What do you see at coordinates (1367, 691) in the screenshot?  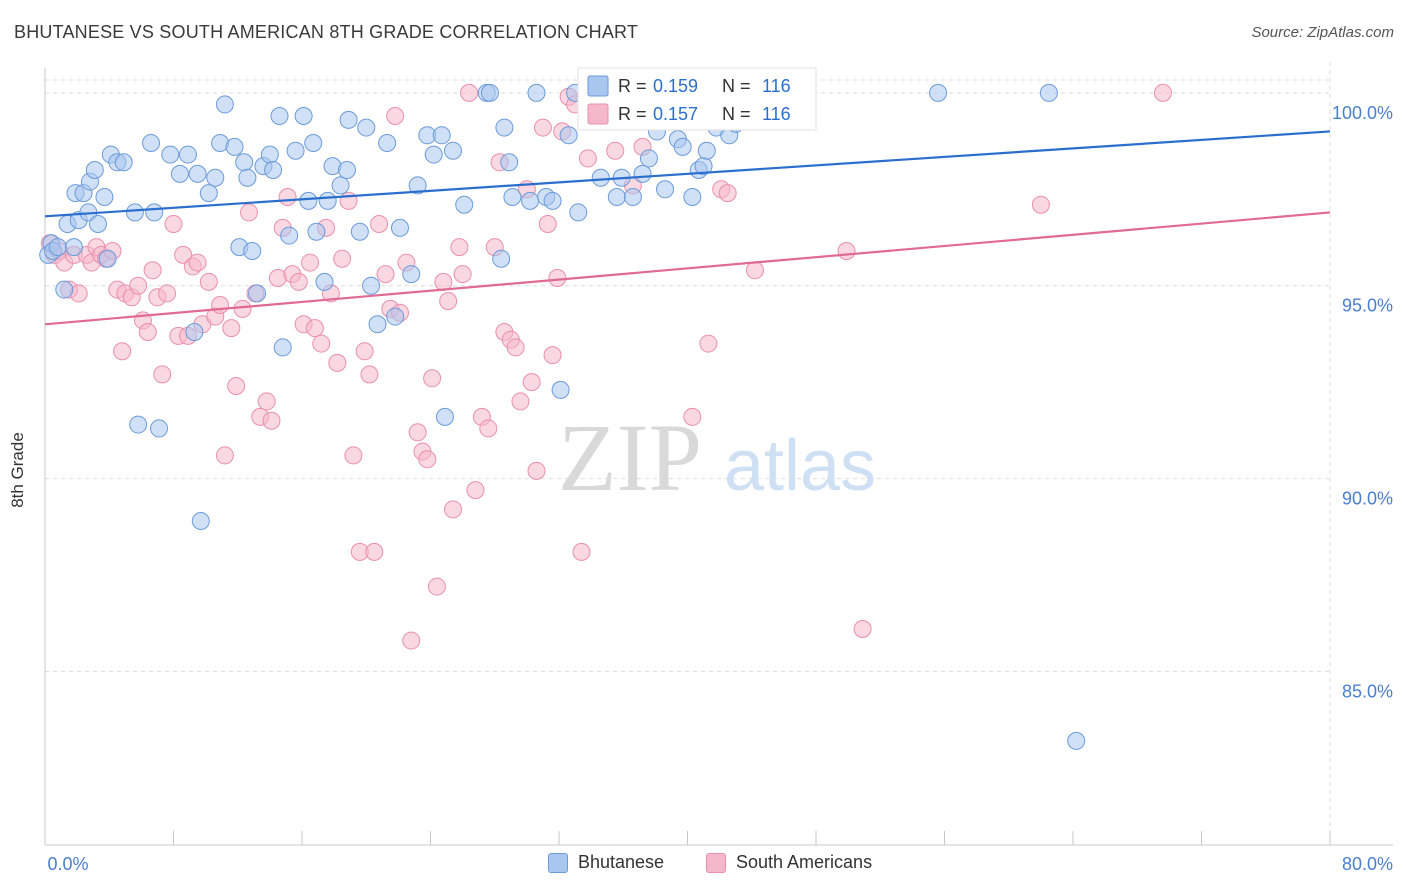 I see `y-tick-label: 85.0%` at bounding box center [1367, 691].